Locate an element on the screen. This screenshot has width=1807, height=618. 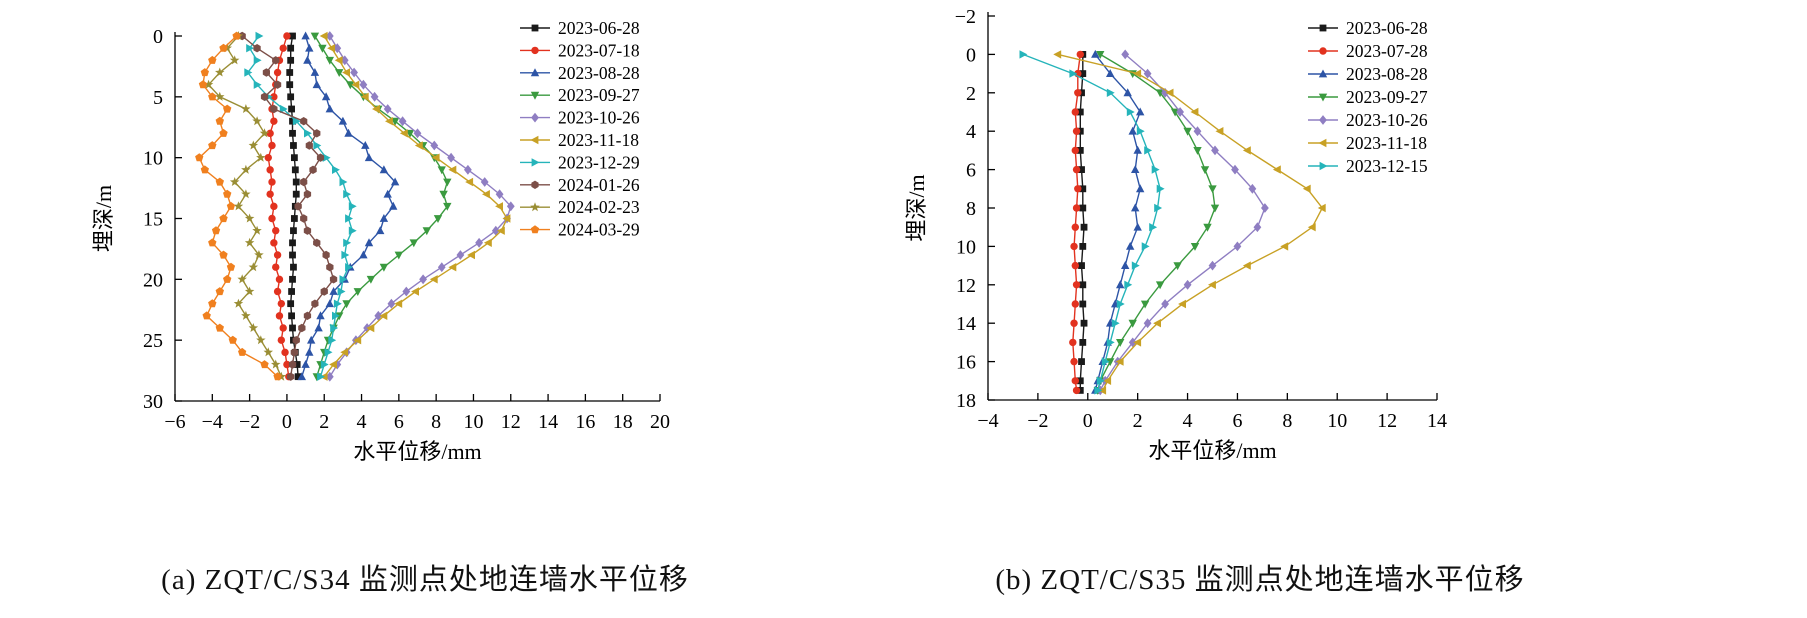
legend-entry: 2024-02-23 is located at coordinates (599, 207).